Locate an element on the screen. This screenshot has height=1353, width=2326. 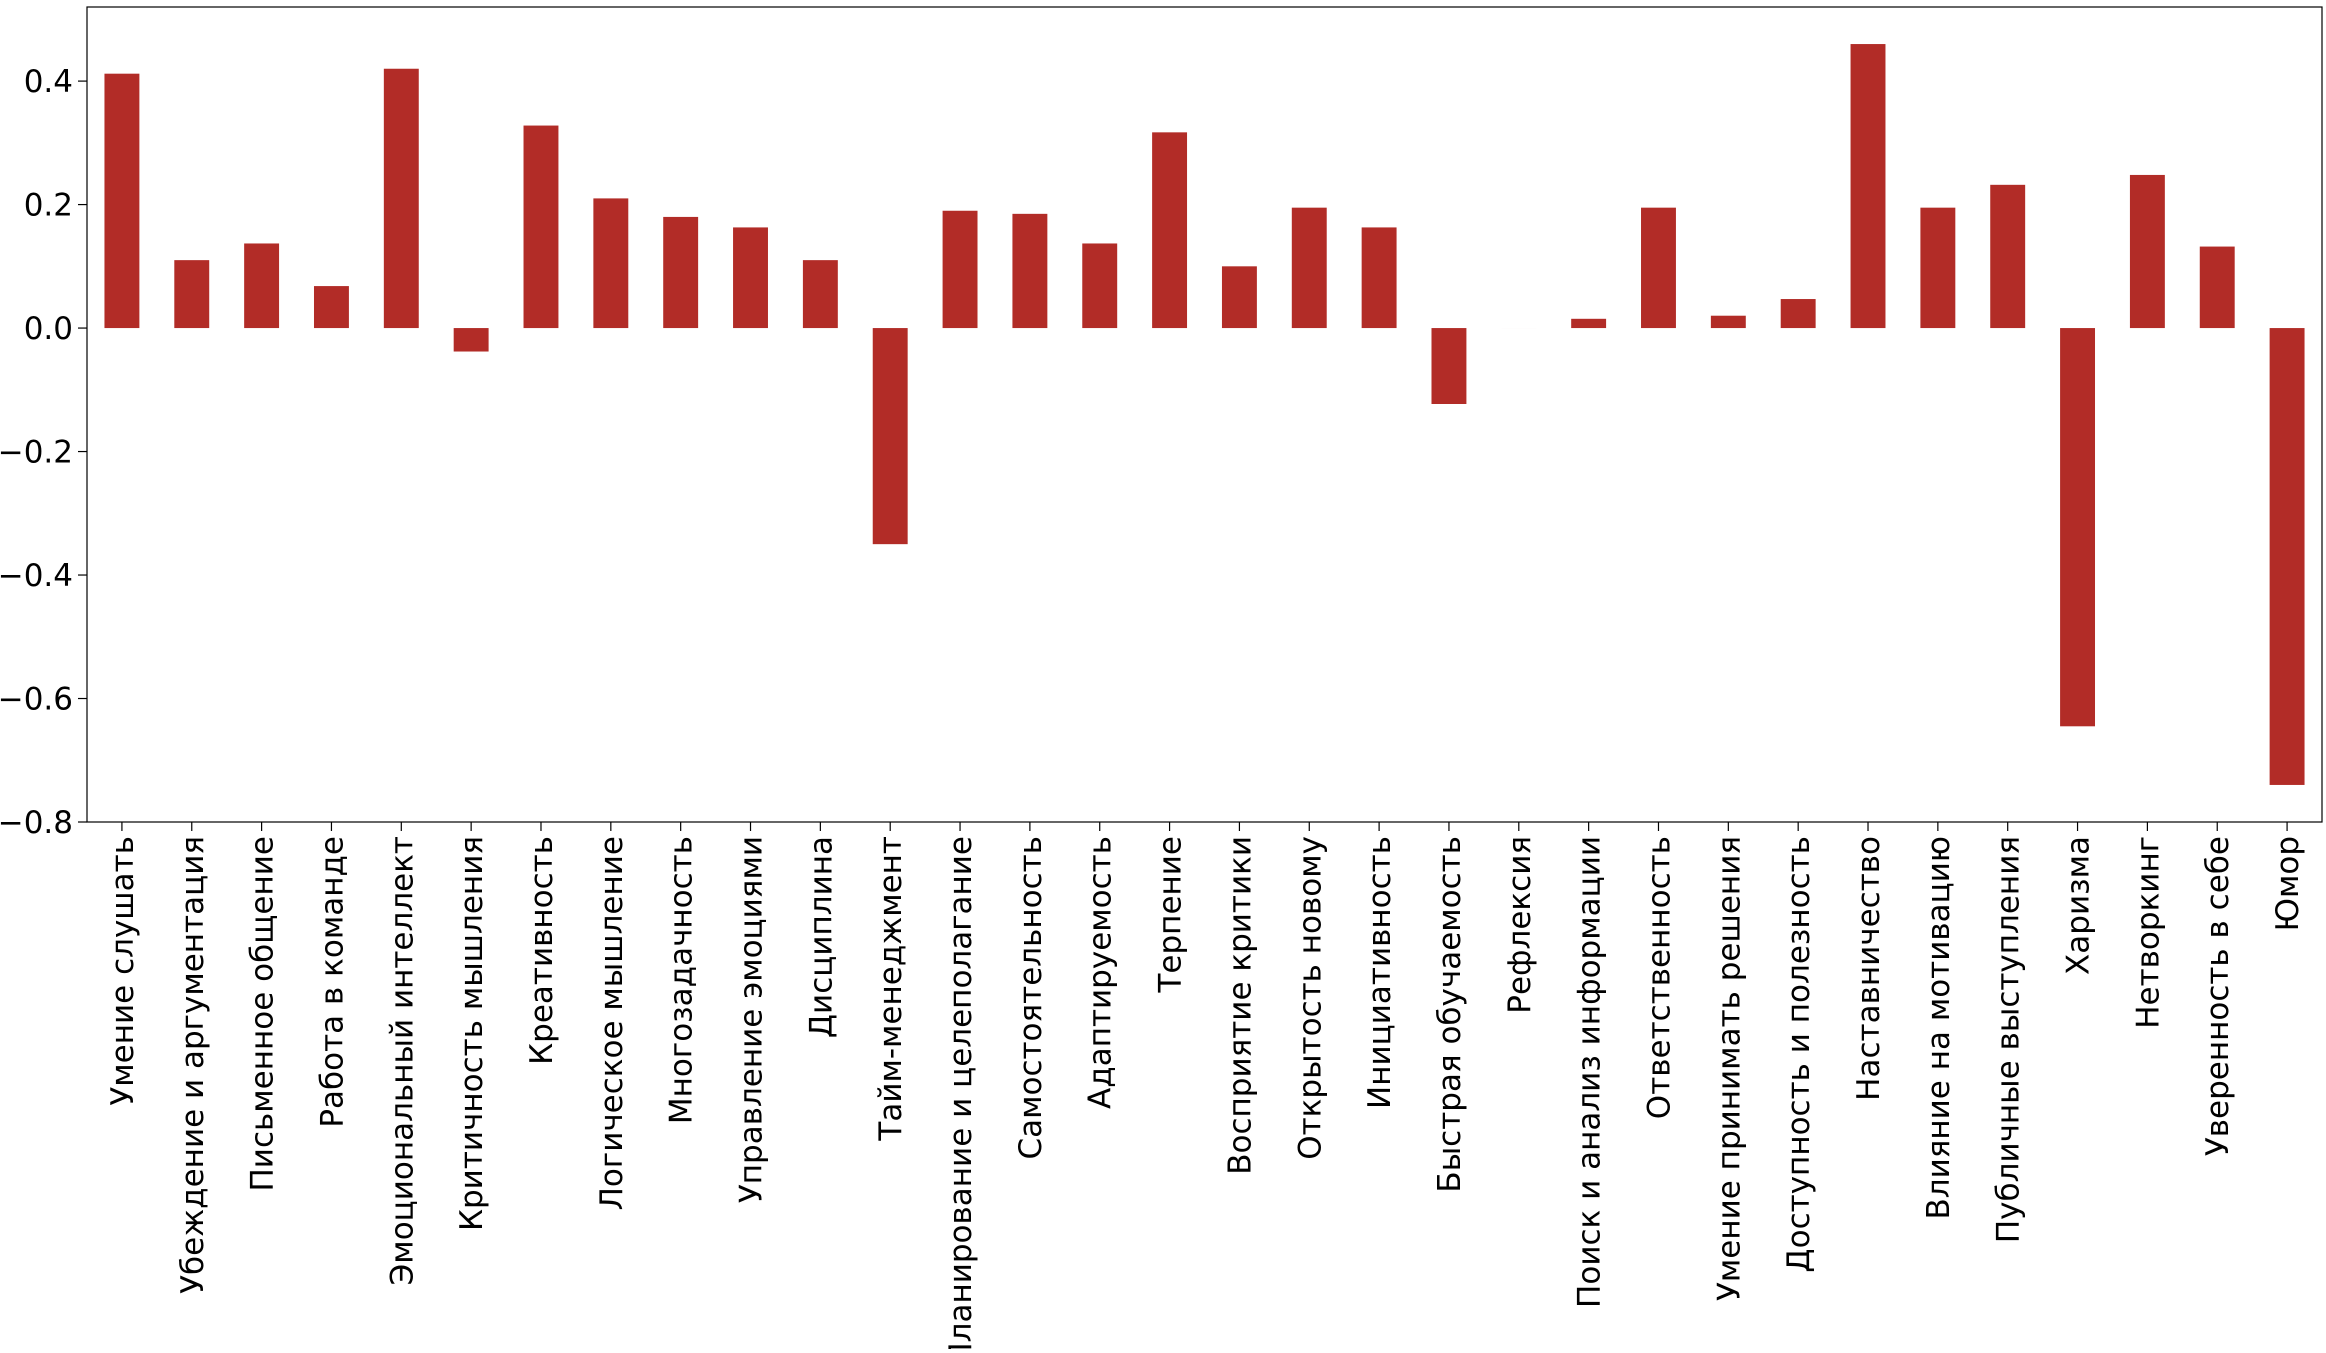
x-tick-label: Креативность is located at coordinates (542, 950).